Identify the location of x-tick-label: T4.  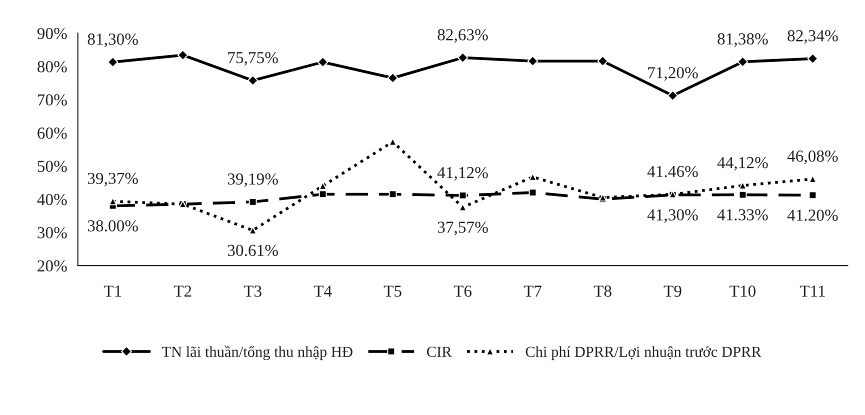
(323, 291).